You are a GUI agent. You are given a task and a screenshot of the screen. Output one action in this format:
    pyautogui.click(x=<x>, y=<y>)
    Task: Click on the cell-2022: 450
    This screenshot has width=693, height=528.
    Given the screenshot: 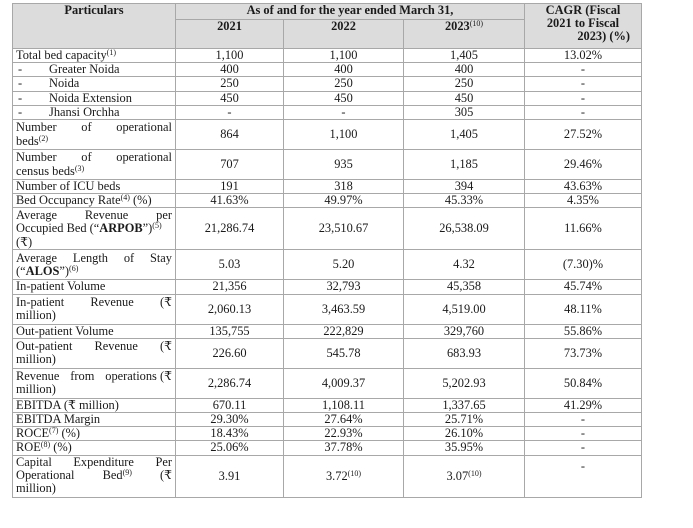 What is the action you would take?
    pyautogui.click(x=343, y=98)
    